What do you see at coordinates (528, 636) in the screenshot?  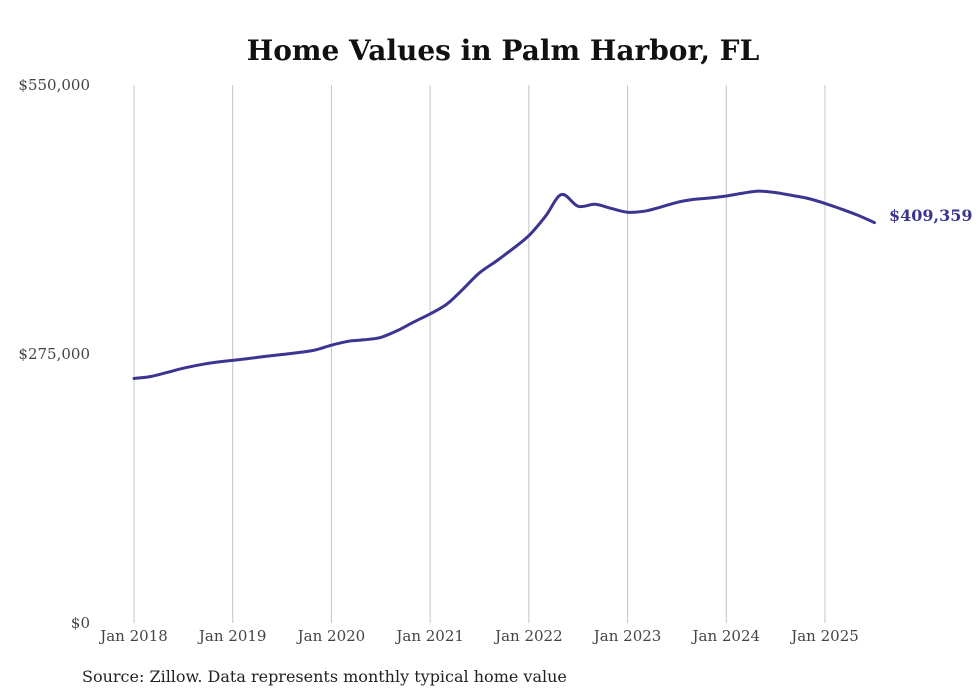 I see `x-tick-label: Jan 2022` at bounding box center [528, 636].